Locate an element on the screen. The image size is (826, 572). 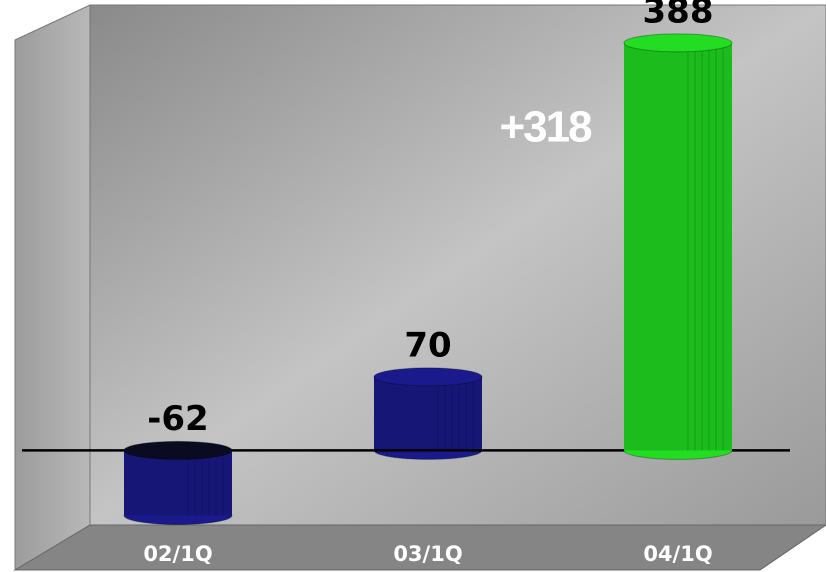
annotation: +318 is located at coordinates (545, 127).